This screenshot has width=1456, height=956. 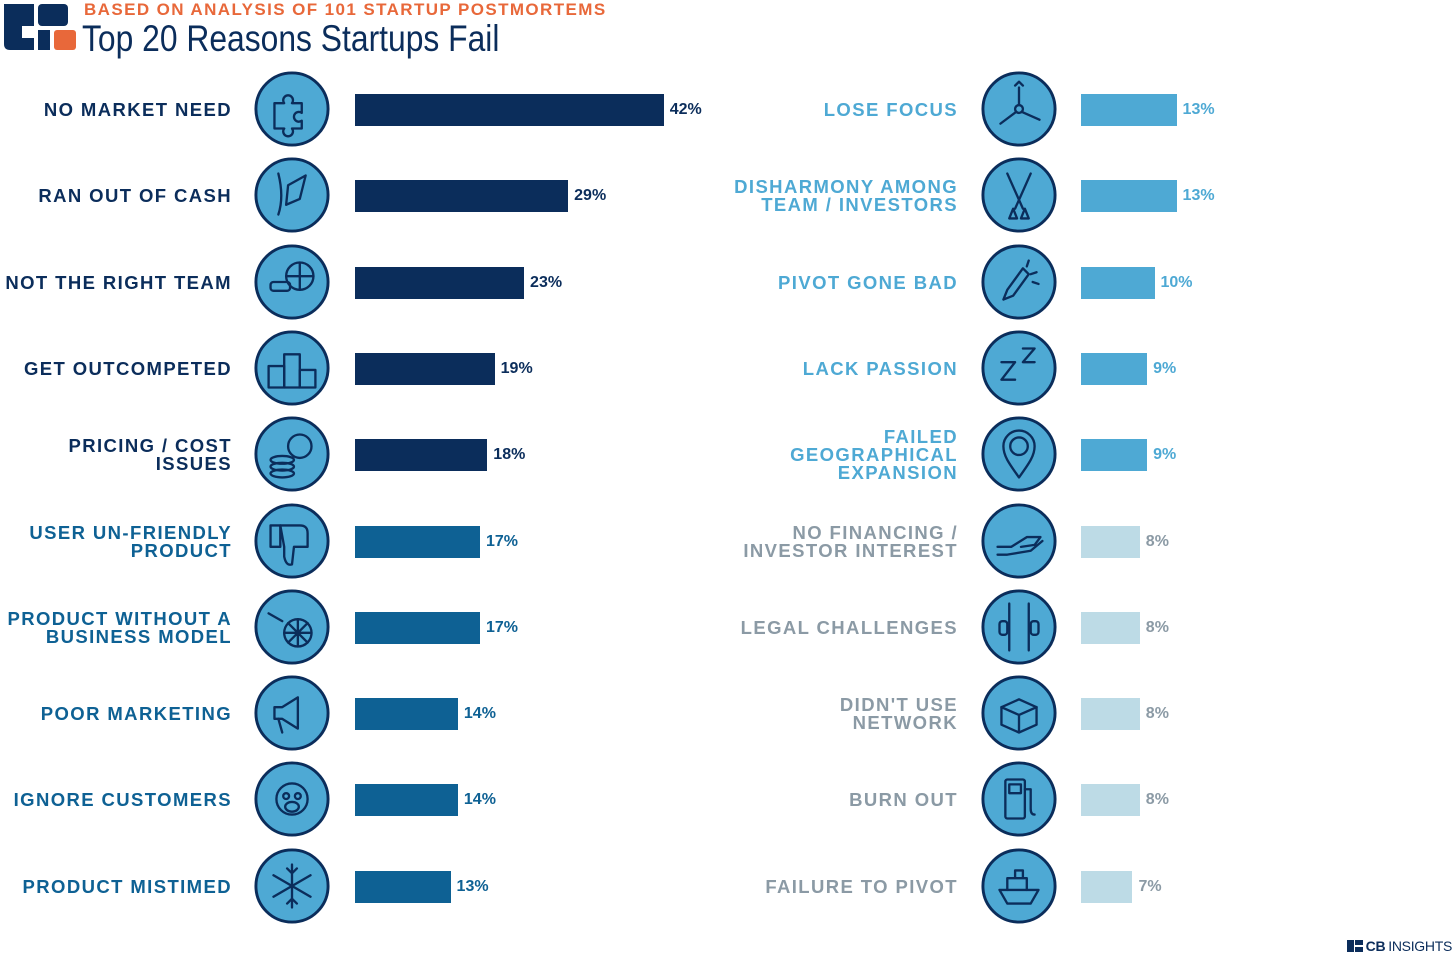 I want to click on chart-row: BURN OUT 8%, so click(x=728, y=800).